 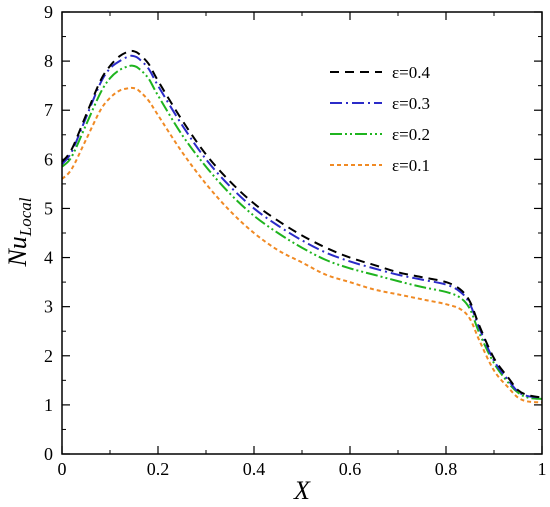 What do you see at coordinates (380, 119) in the screenshot?
I see `legend: ε=0.4 ε=0.3 ε=0.2 ε=0.1` at bounding box center [380, 119].